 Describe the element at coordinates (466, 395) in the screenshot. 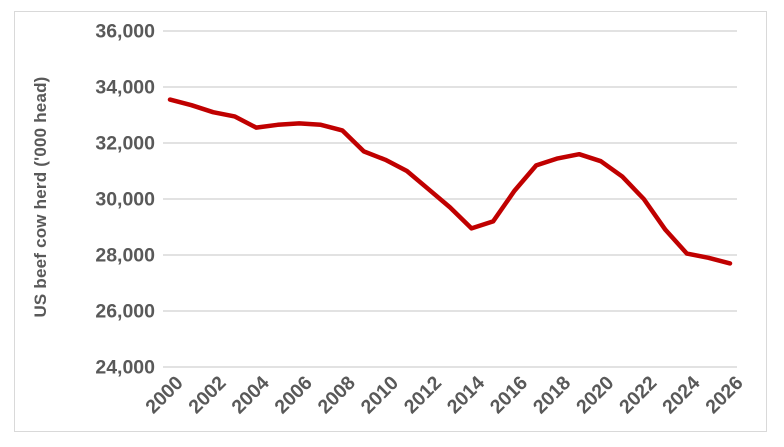

I see `x-tick-label: 2014` at that location.